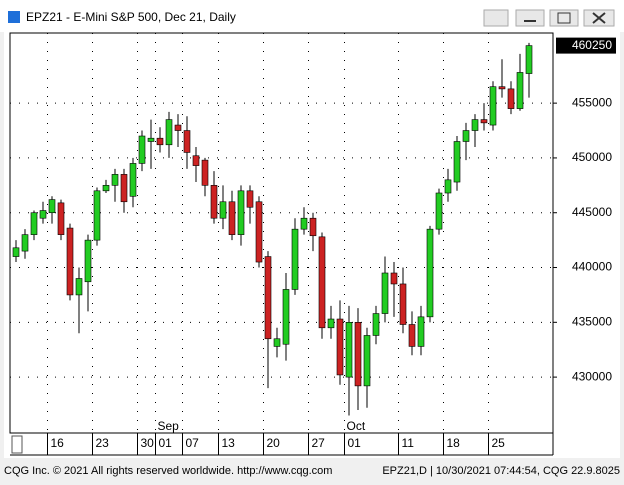 The height and width of the screenshot is (485, 624). Describe the element at coordinates (169, 426) in the screenshot. I see `month-label: Sep` at that location.